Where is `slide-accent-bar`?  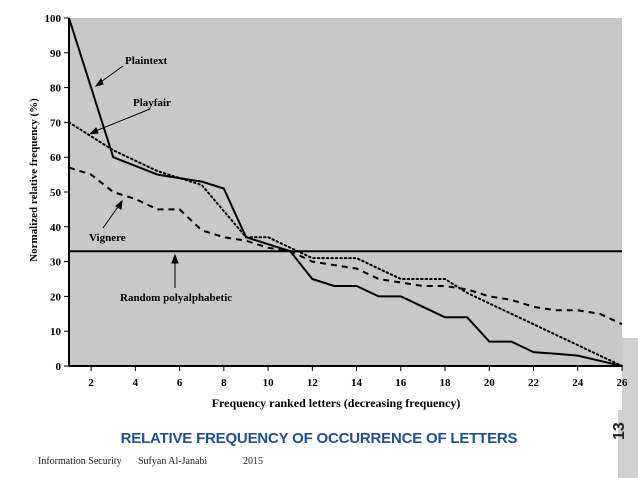 slide-accent-bar is located at coordinates (628, 408).